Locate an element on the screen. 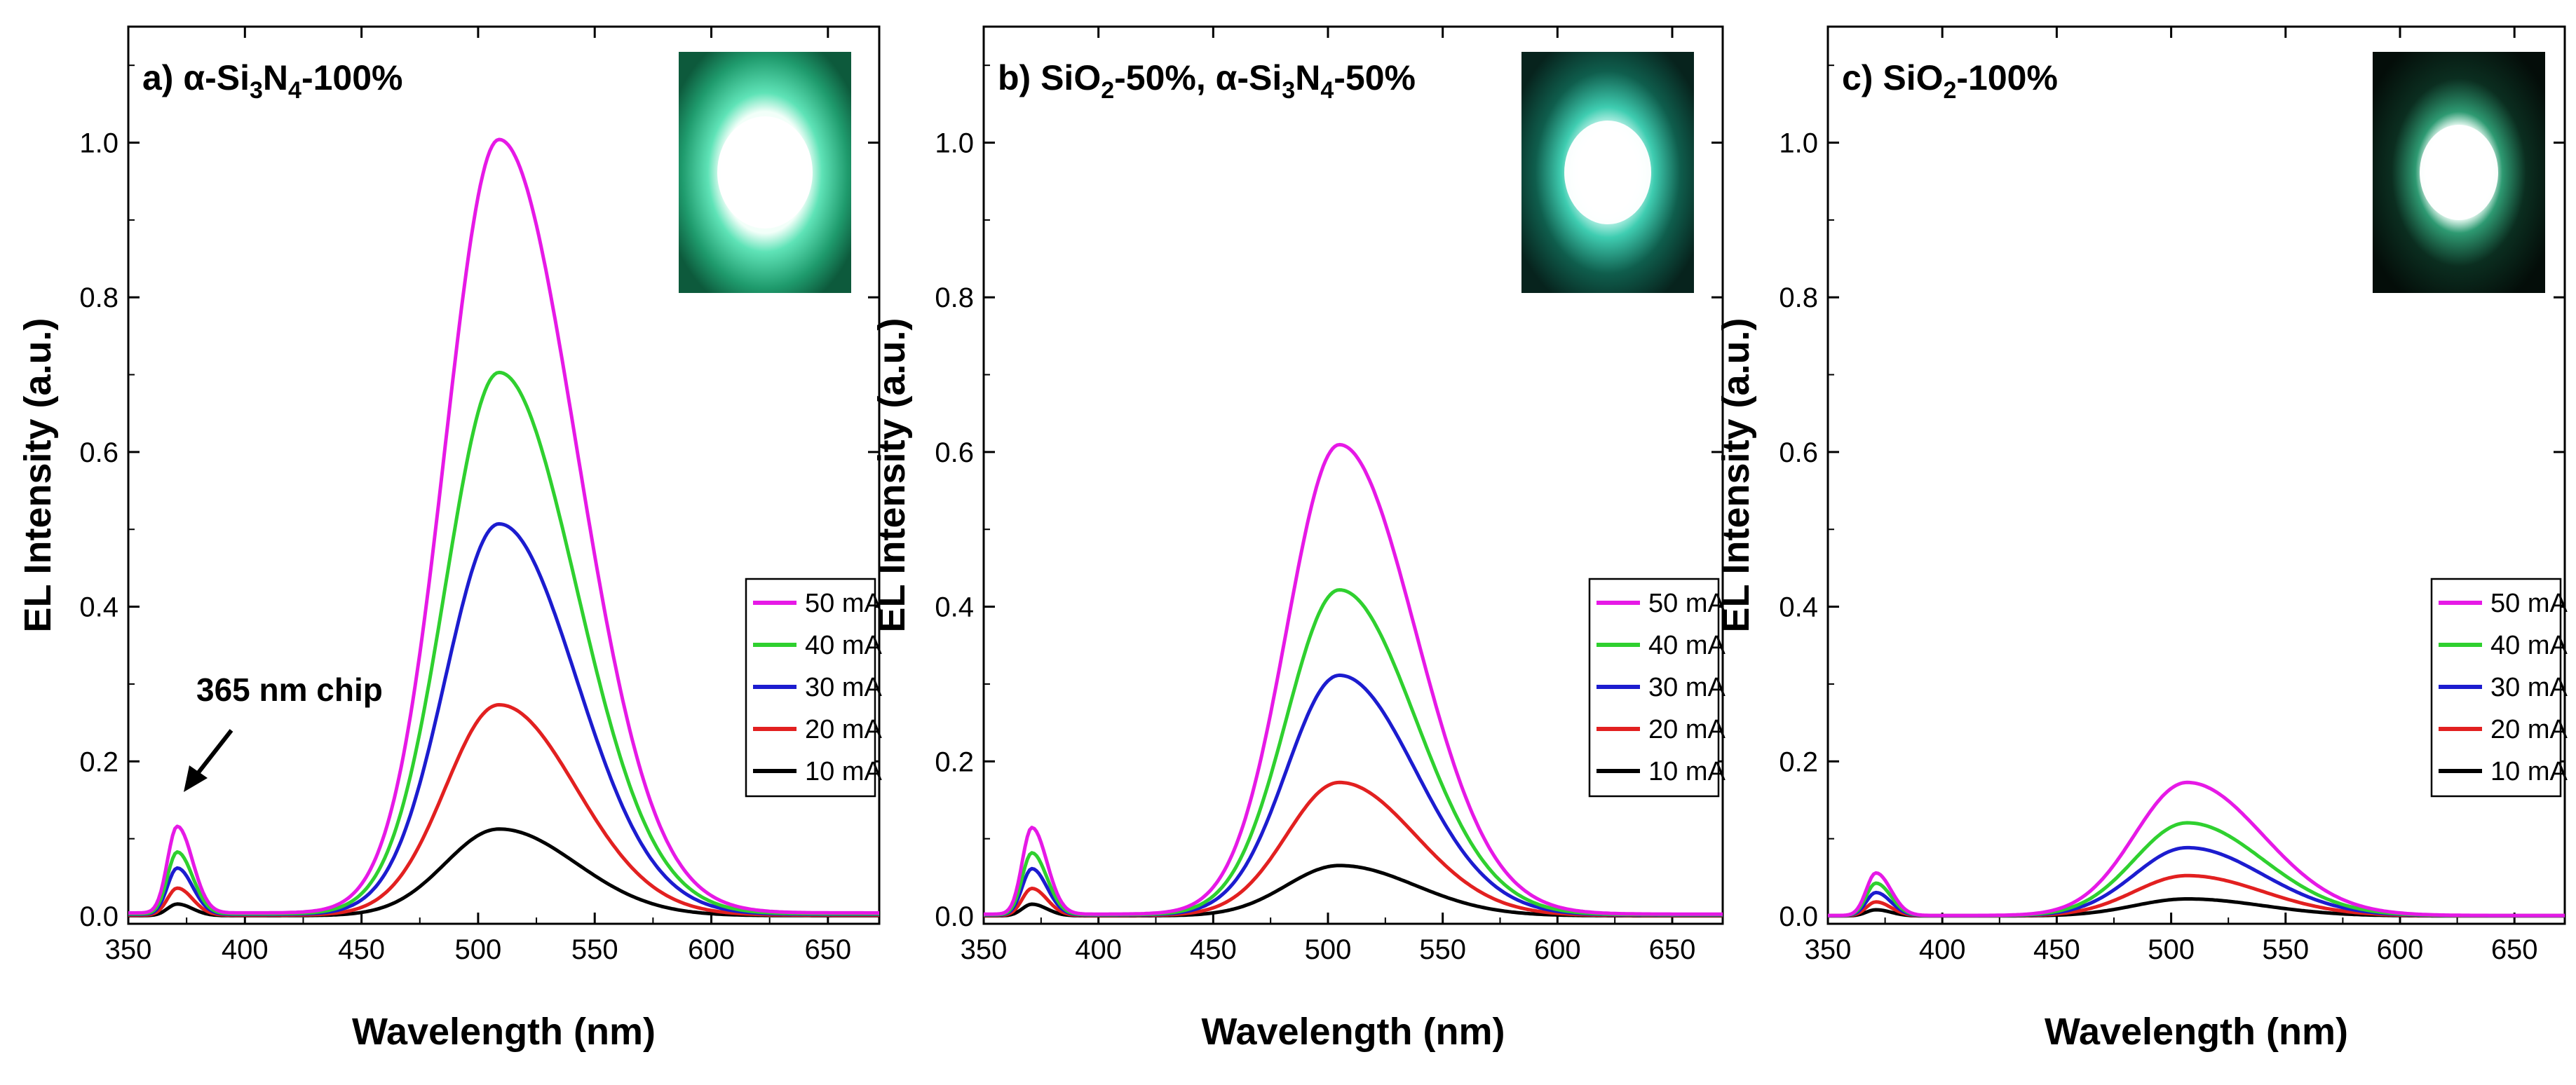 This screenshot has height=1085, width=2576. uv-chip-annotation: 365 nm chip is located at coordinates (283, 731).